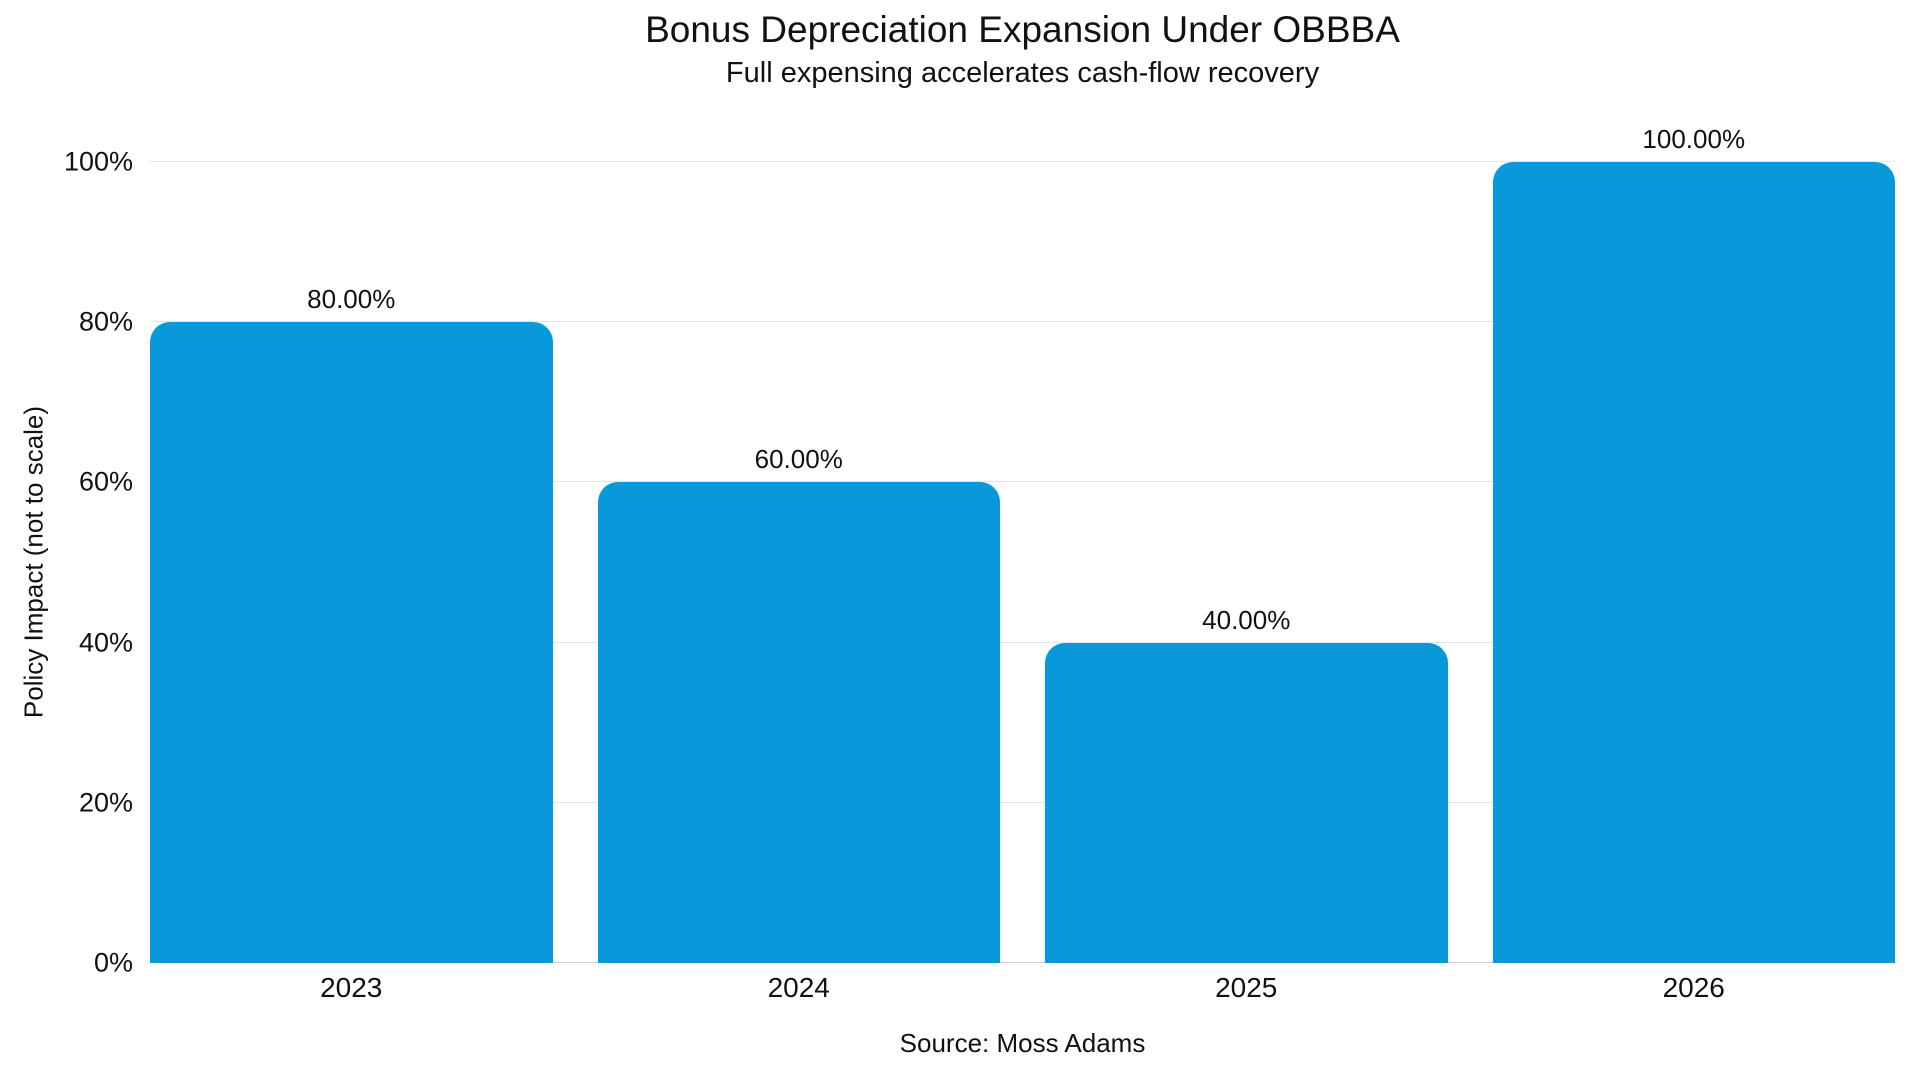 The width and height of the screenshot is (1920, 1080). I want to click on x-tick-label-2025: 2025, so click(1246, 987).